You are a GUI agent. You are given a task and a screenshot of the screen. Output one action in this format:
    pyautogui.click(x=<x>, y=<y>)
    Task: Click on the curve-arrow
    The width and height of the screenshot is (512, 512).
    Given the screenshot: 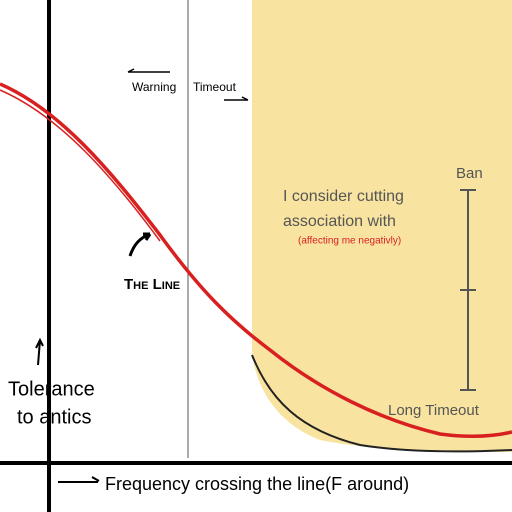 What is the action you would take?
    pyautogui.click(x=140, y=244)
    